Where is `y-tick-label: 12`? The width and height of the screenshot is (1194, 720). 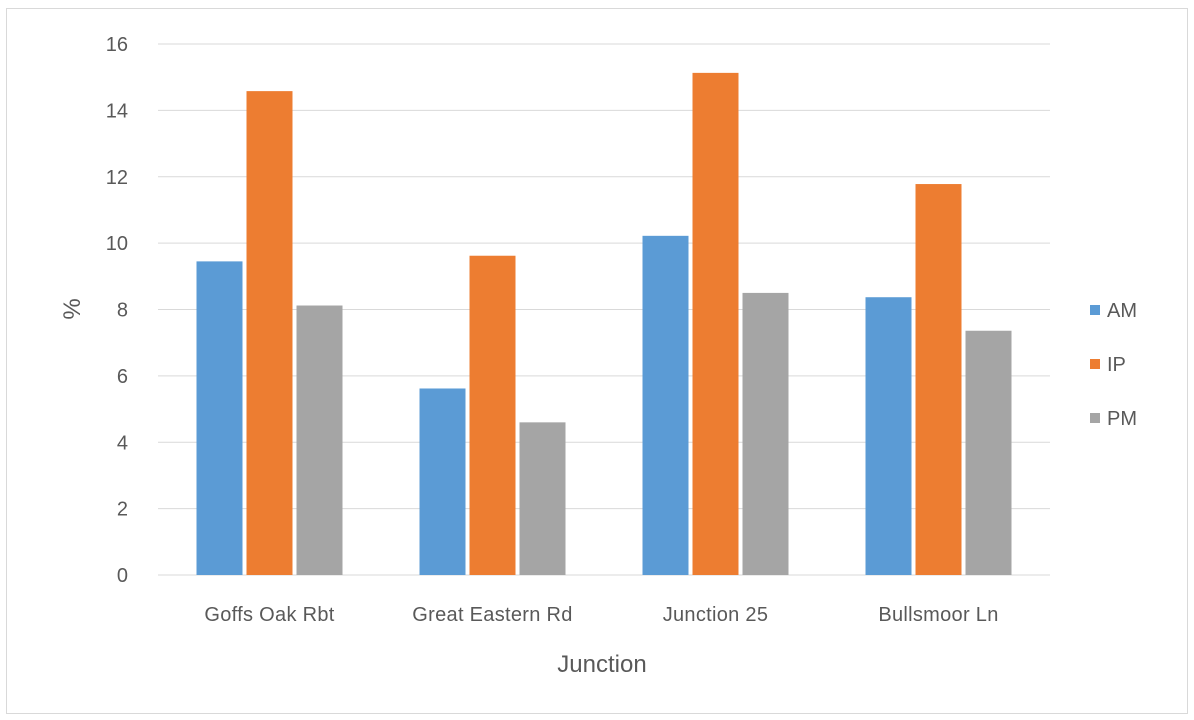 y-tick-label: 12 is located at coordinates (117, 178).